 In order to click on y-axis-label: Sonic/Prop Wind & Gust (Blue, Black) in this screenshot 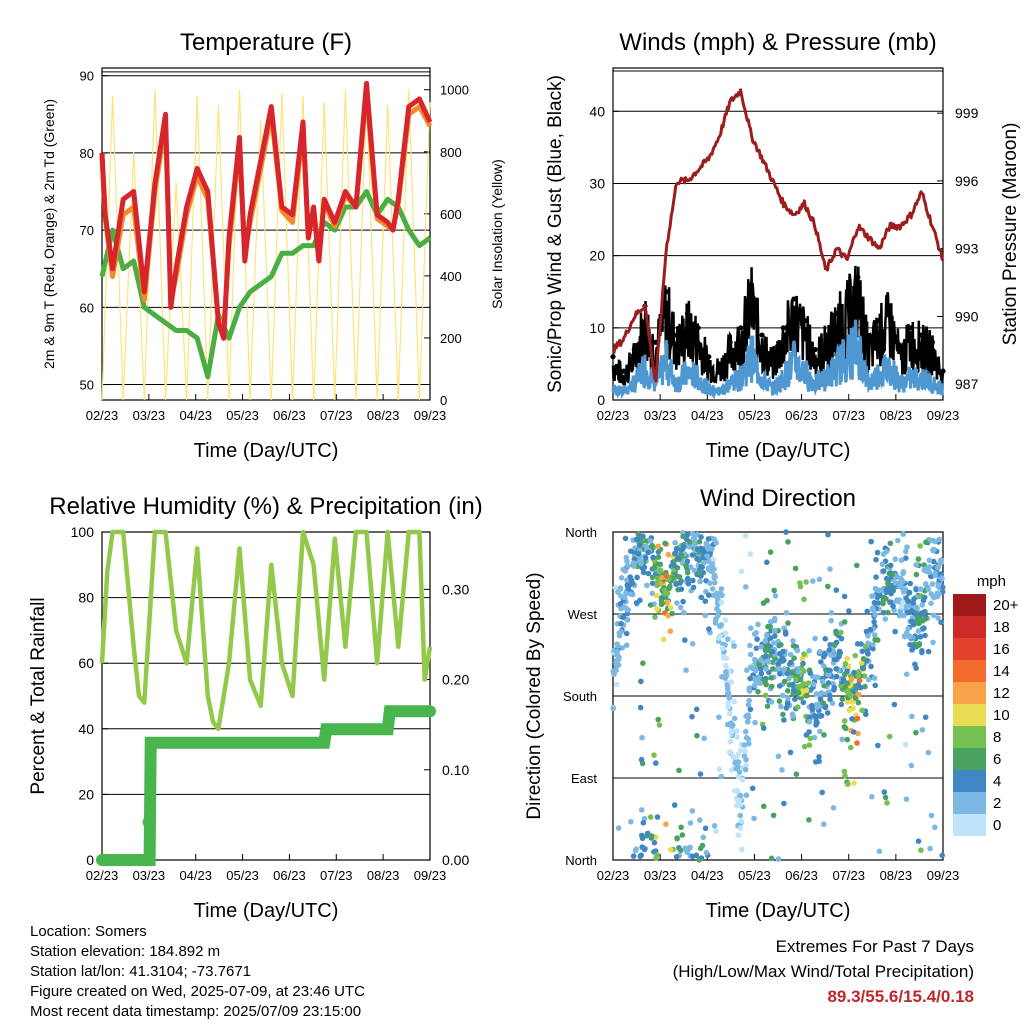, I will do `click(555, 234)`.